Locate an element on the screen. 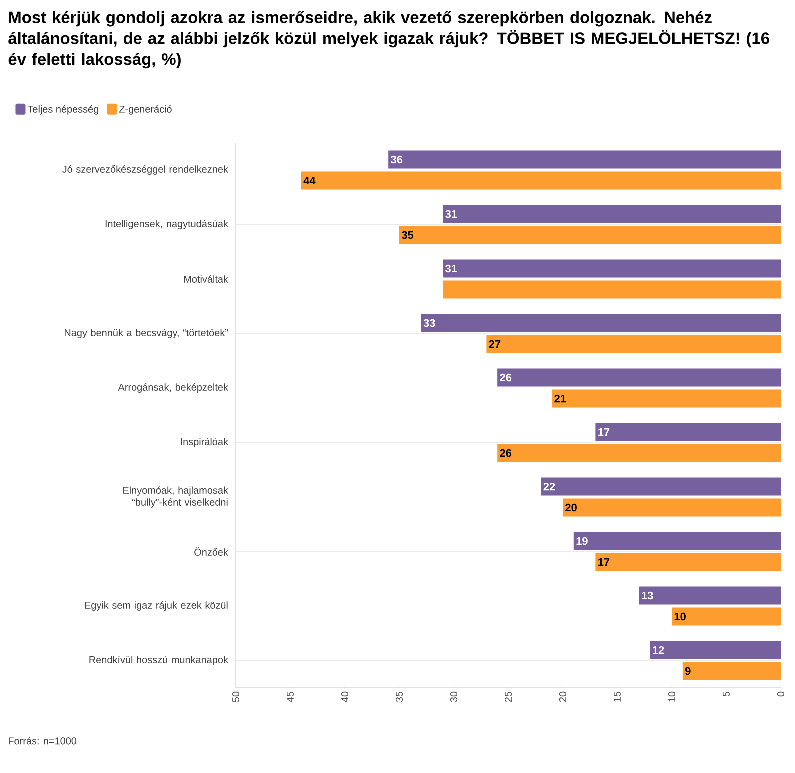  data-label: 27 is located at coordinates (495, 344).